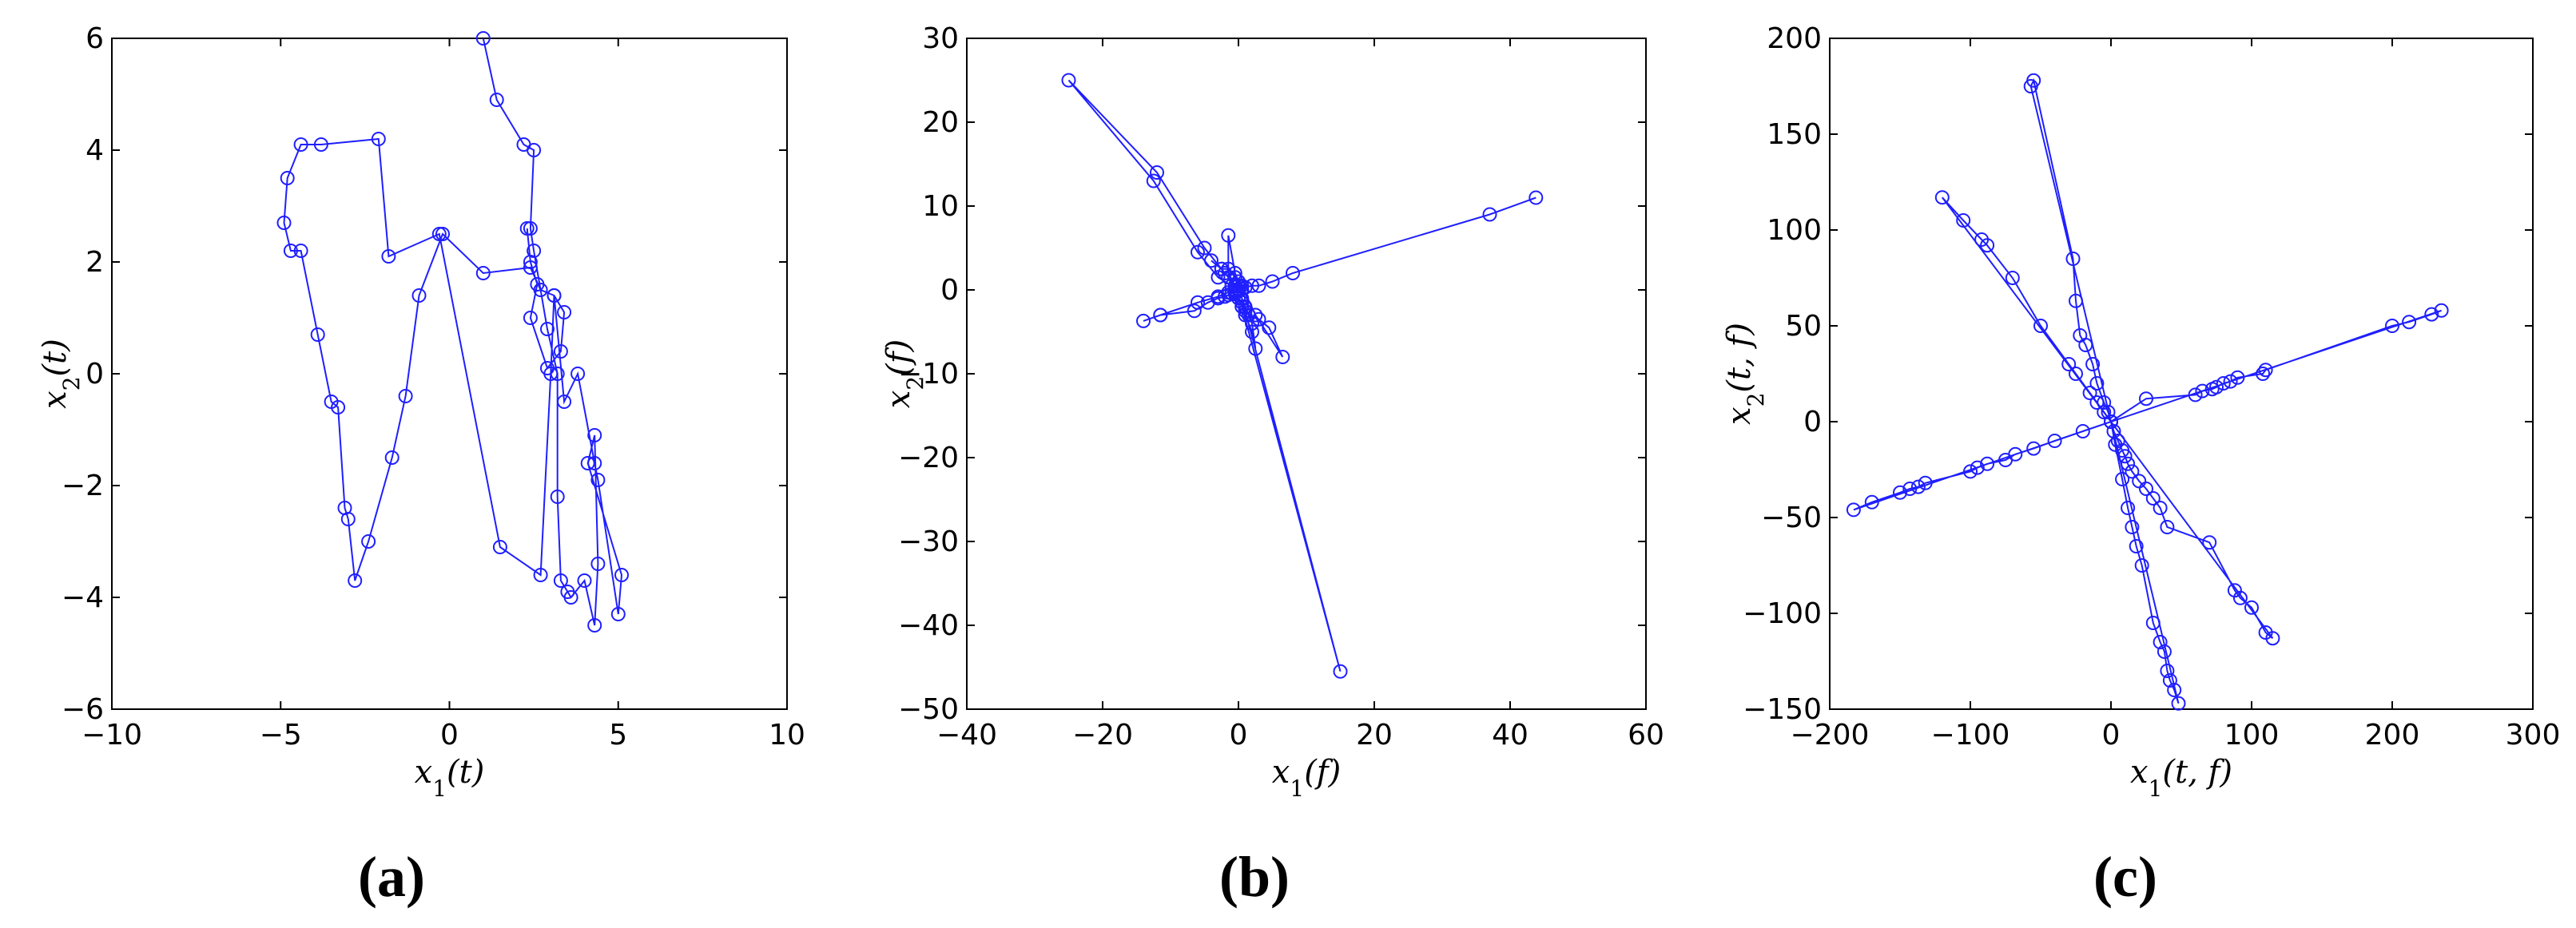 The height and width of the screenshot is (928, 2576). Describe the element at coordinates (1782, 709) in the screenshot. I see `y-tick-label: −150` at that location.